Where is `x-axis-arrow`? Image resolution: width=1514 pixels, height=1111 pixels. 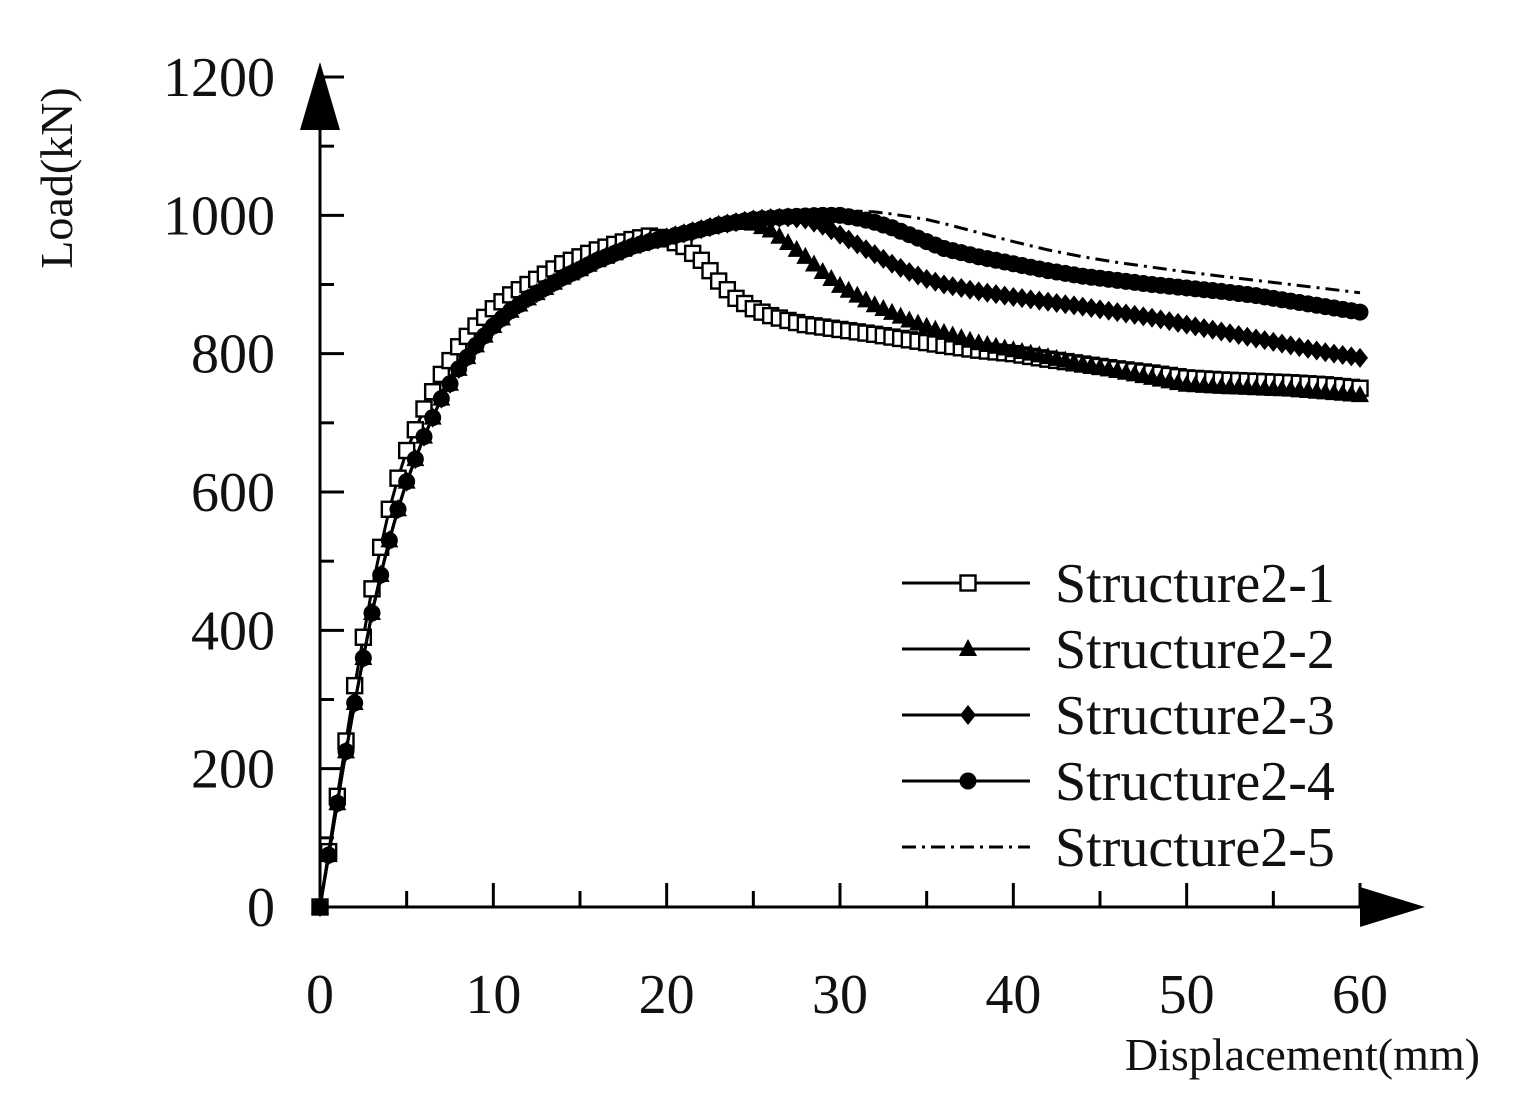 x-axis-arrow is located at coordinates (1392, 907).